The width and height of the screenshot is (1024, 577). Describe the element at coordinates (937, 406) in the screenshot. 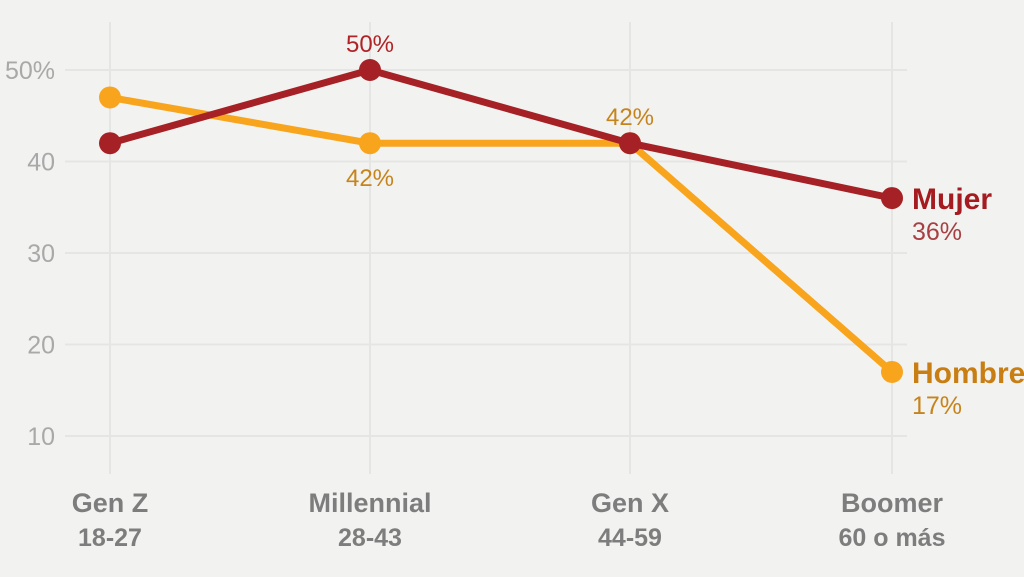

I see `series-value-label-hombre: 17%` at that location.